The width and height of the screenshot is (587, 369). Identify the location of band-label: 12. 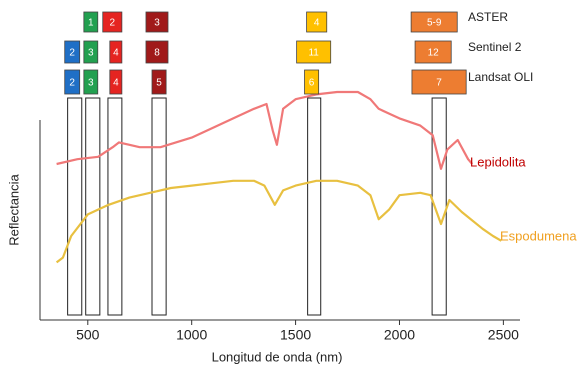
(434, 53).